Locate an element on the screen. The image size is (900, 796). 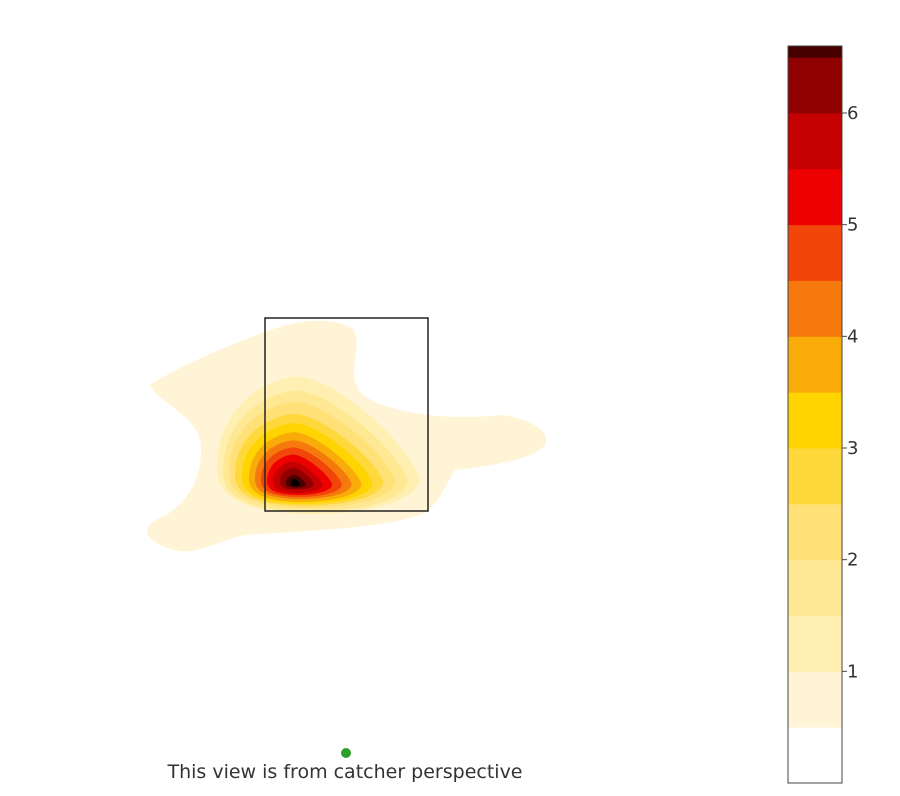
density-contours is located at coordinates (347, 436).